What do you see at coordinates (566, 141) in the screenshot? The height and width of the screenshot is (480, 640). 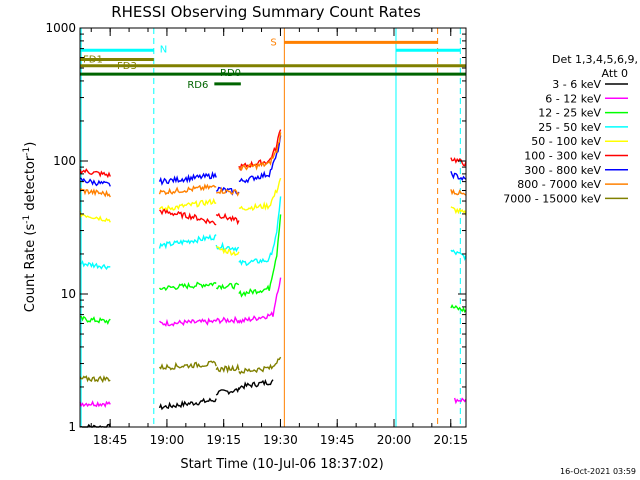 I see `legend-entry-label: 50 - 100 keV` at bounding box center [566, 141].